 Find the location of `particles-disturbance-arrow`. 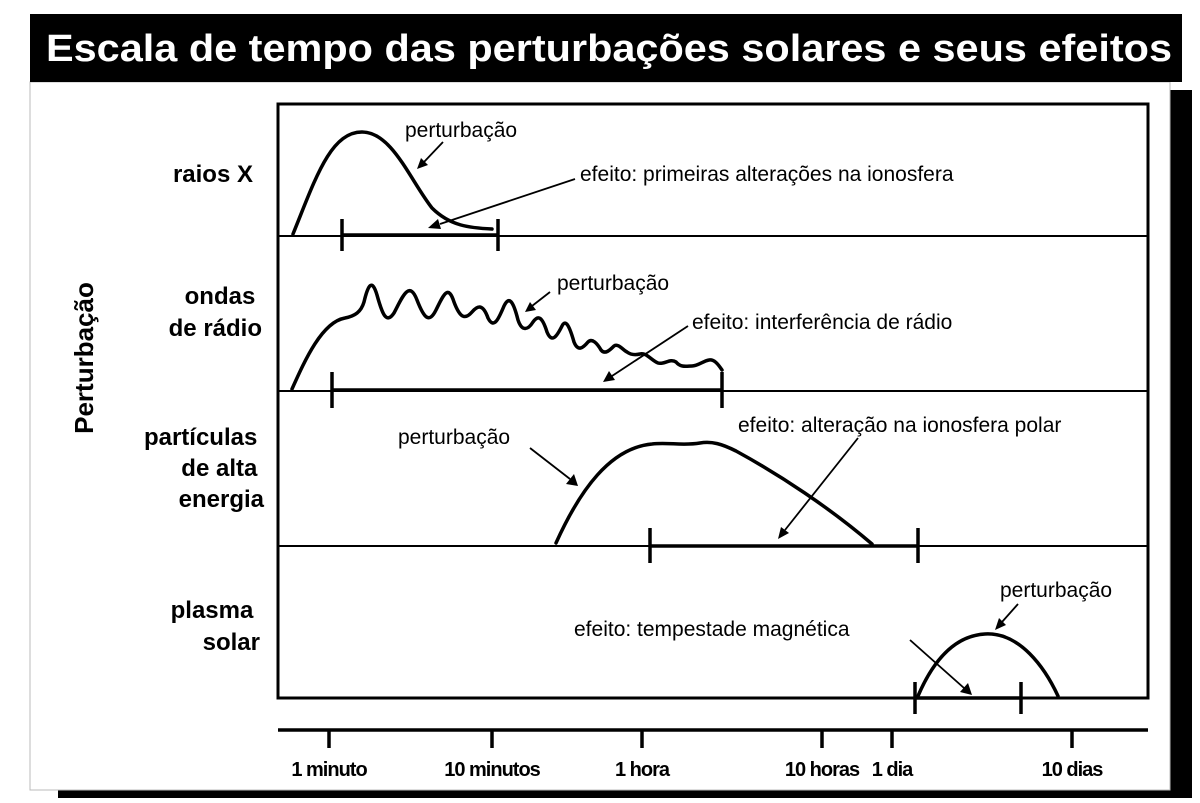

particles-disturbance-arrow is located at coordinates (553, 466).